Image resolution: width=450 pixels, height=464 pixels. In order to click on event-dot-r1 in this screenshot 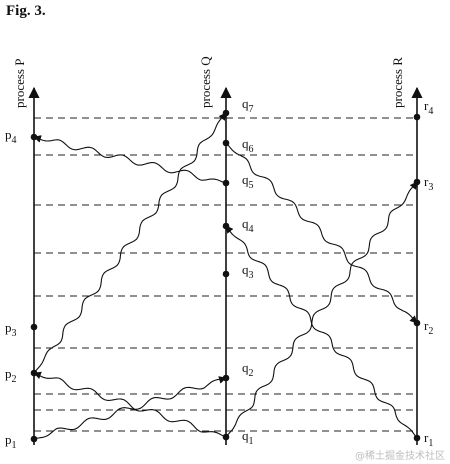, I will do `click(417, 438)`.